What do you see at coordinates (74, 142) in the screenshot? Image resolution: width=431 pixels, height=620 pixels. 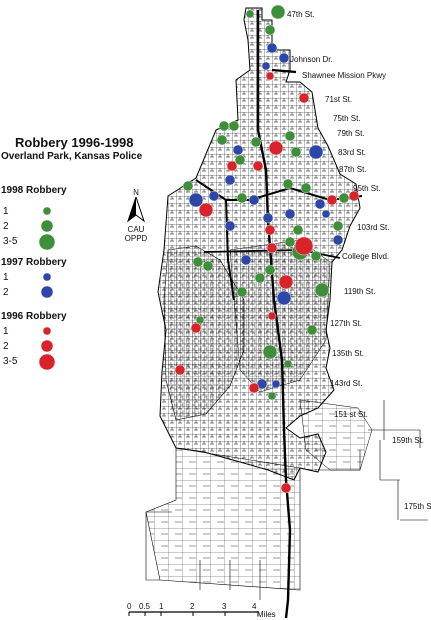 I see `map-title: Robbery 1996-1998` at bounding box center [74, 142].